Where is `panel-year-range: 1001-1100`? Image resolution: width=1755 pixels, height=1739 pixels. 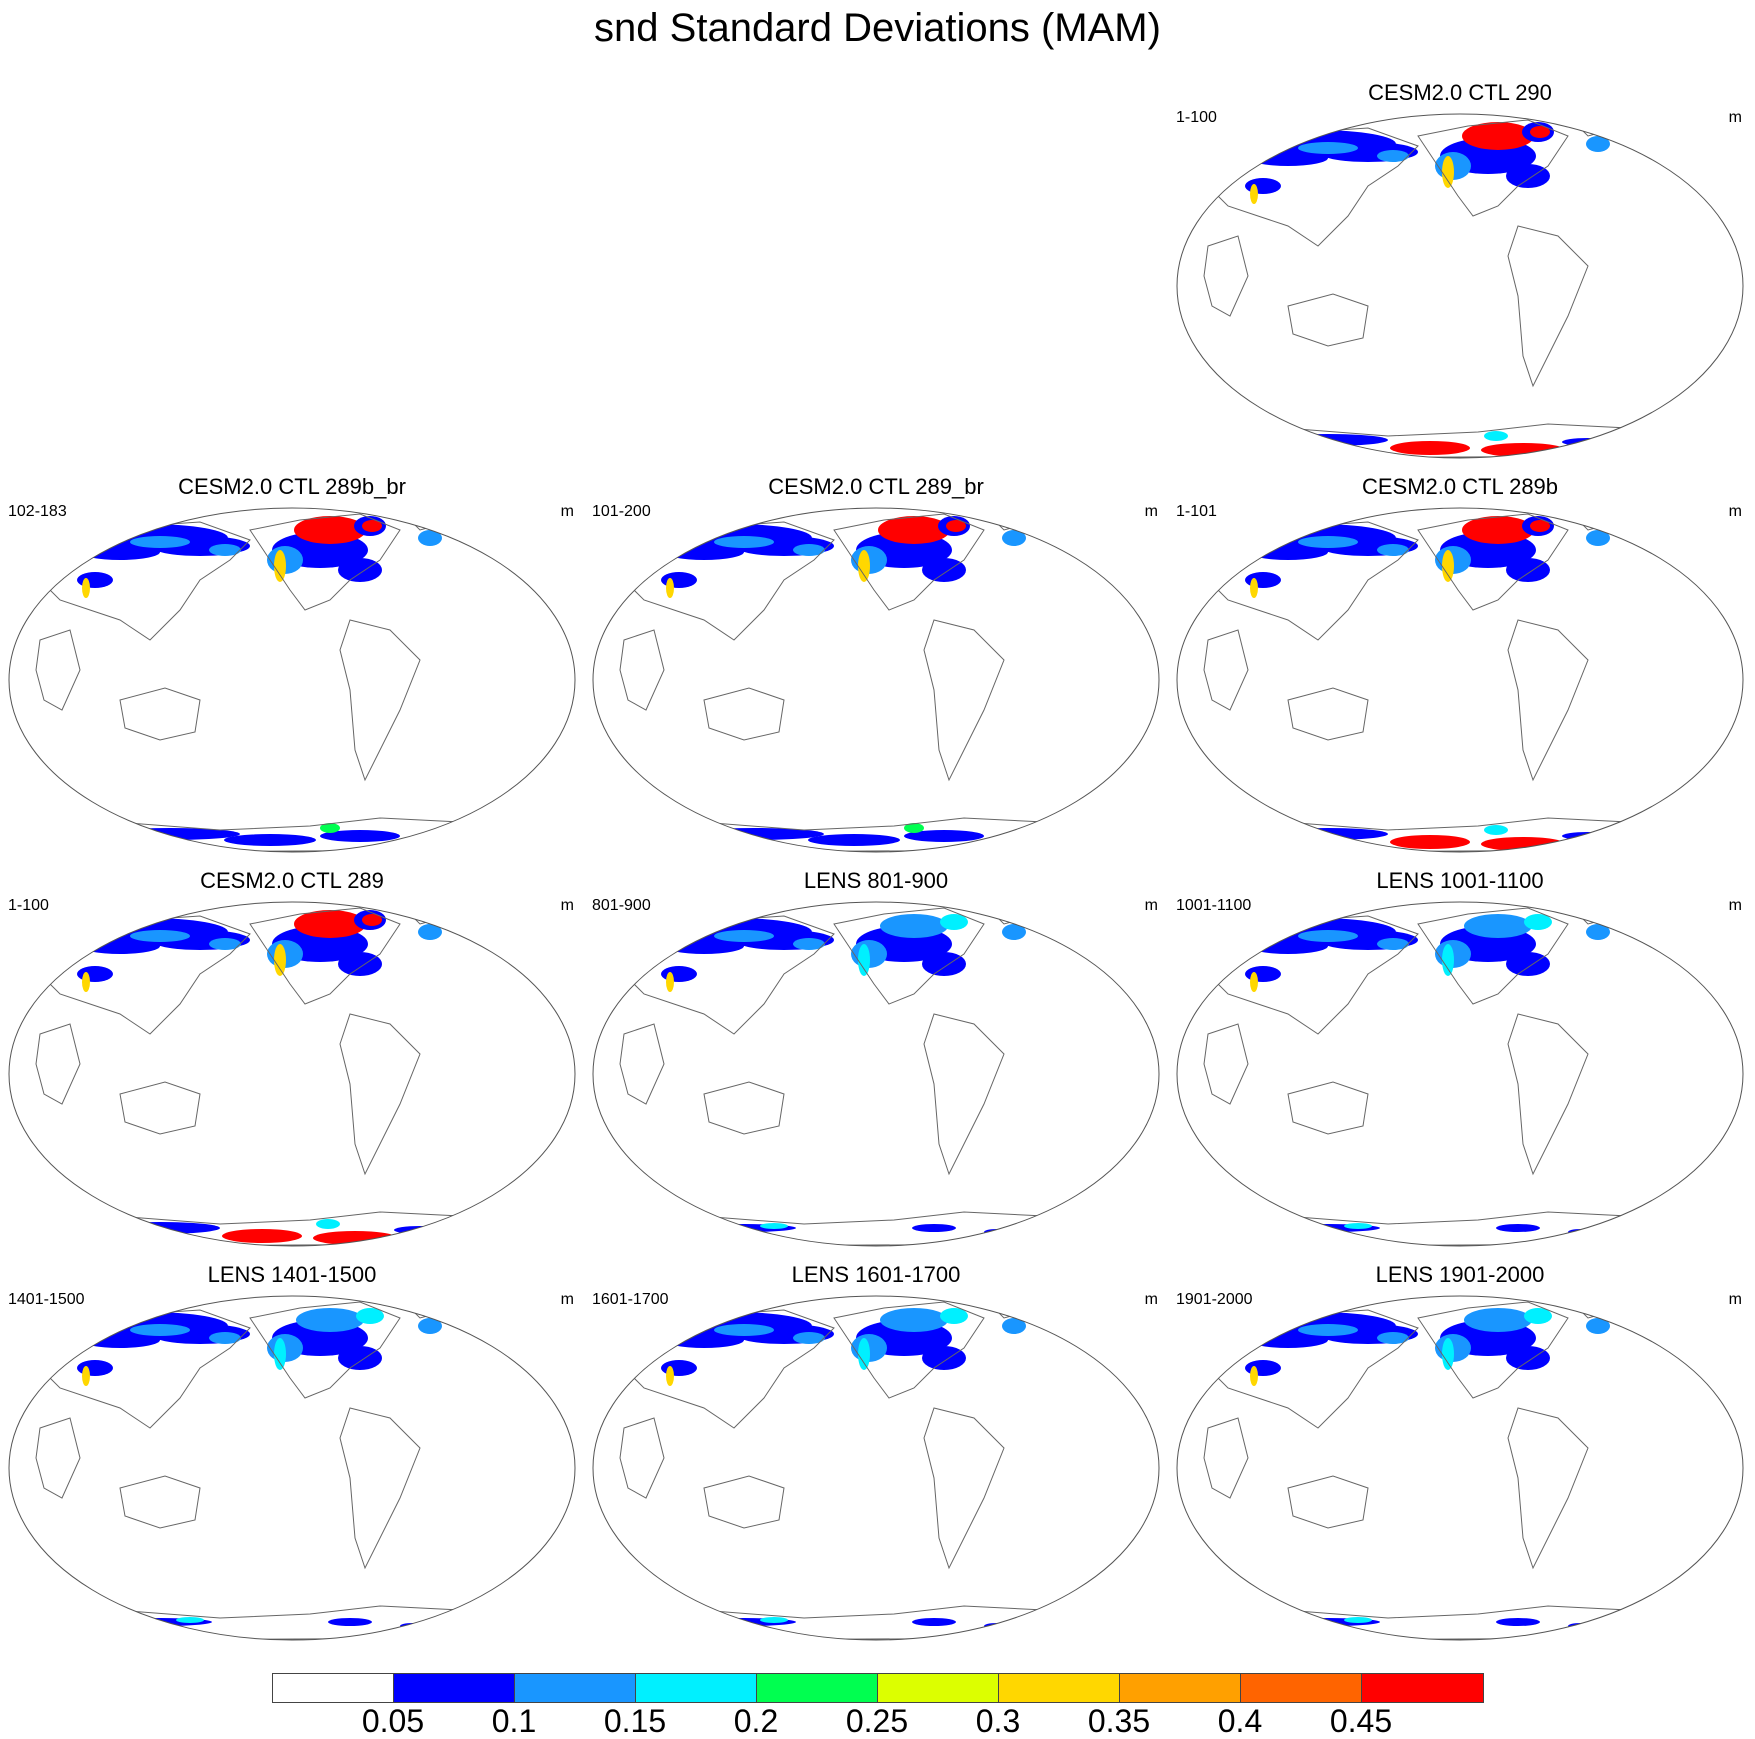 panel-year-range: 1001-1100 is located at coordinates (1214, 905).